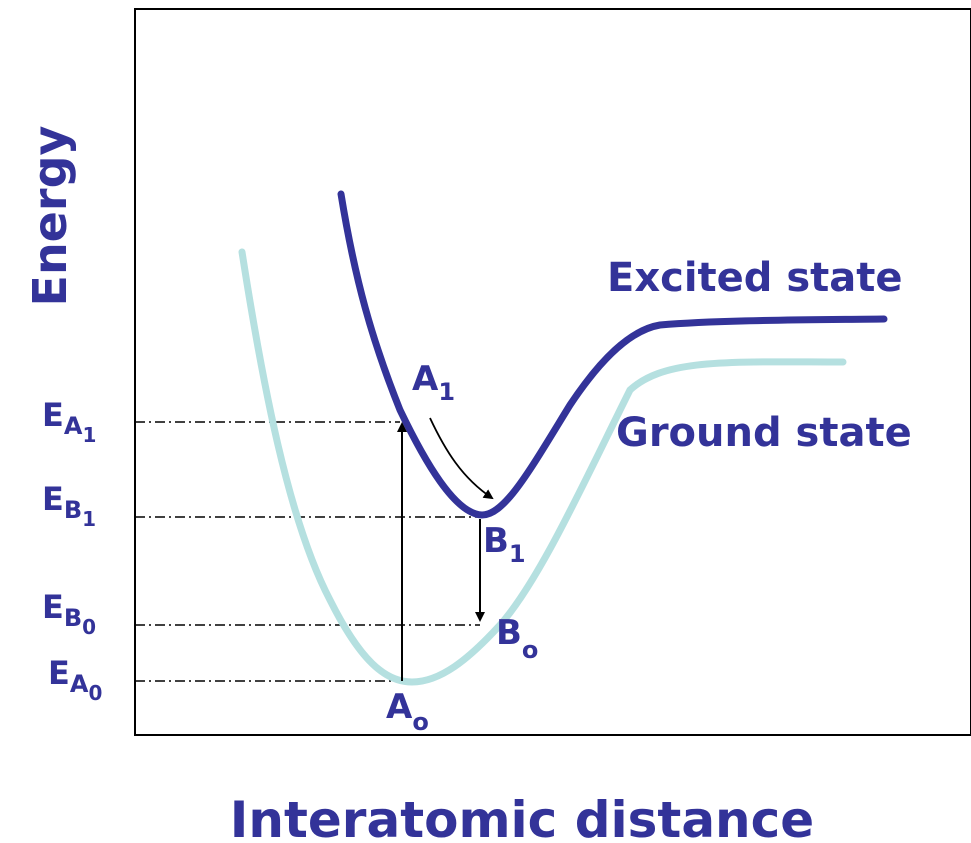 This screenshot has width=971, height=843. What do you see at coordinates (73, 618) in the screenshot?
I see `energy-eb0-sub: B` at bounding box center [73, 618].